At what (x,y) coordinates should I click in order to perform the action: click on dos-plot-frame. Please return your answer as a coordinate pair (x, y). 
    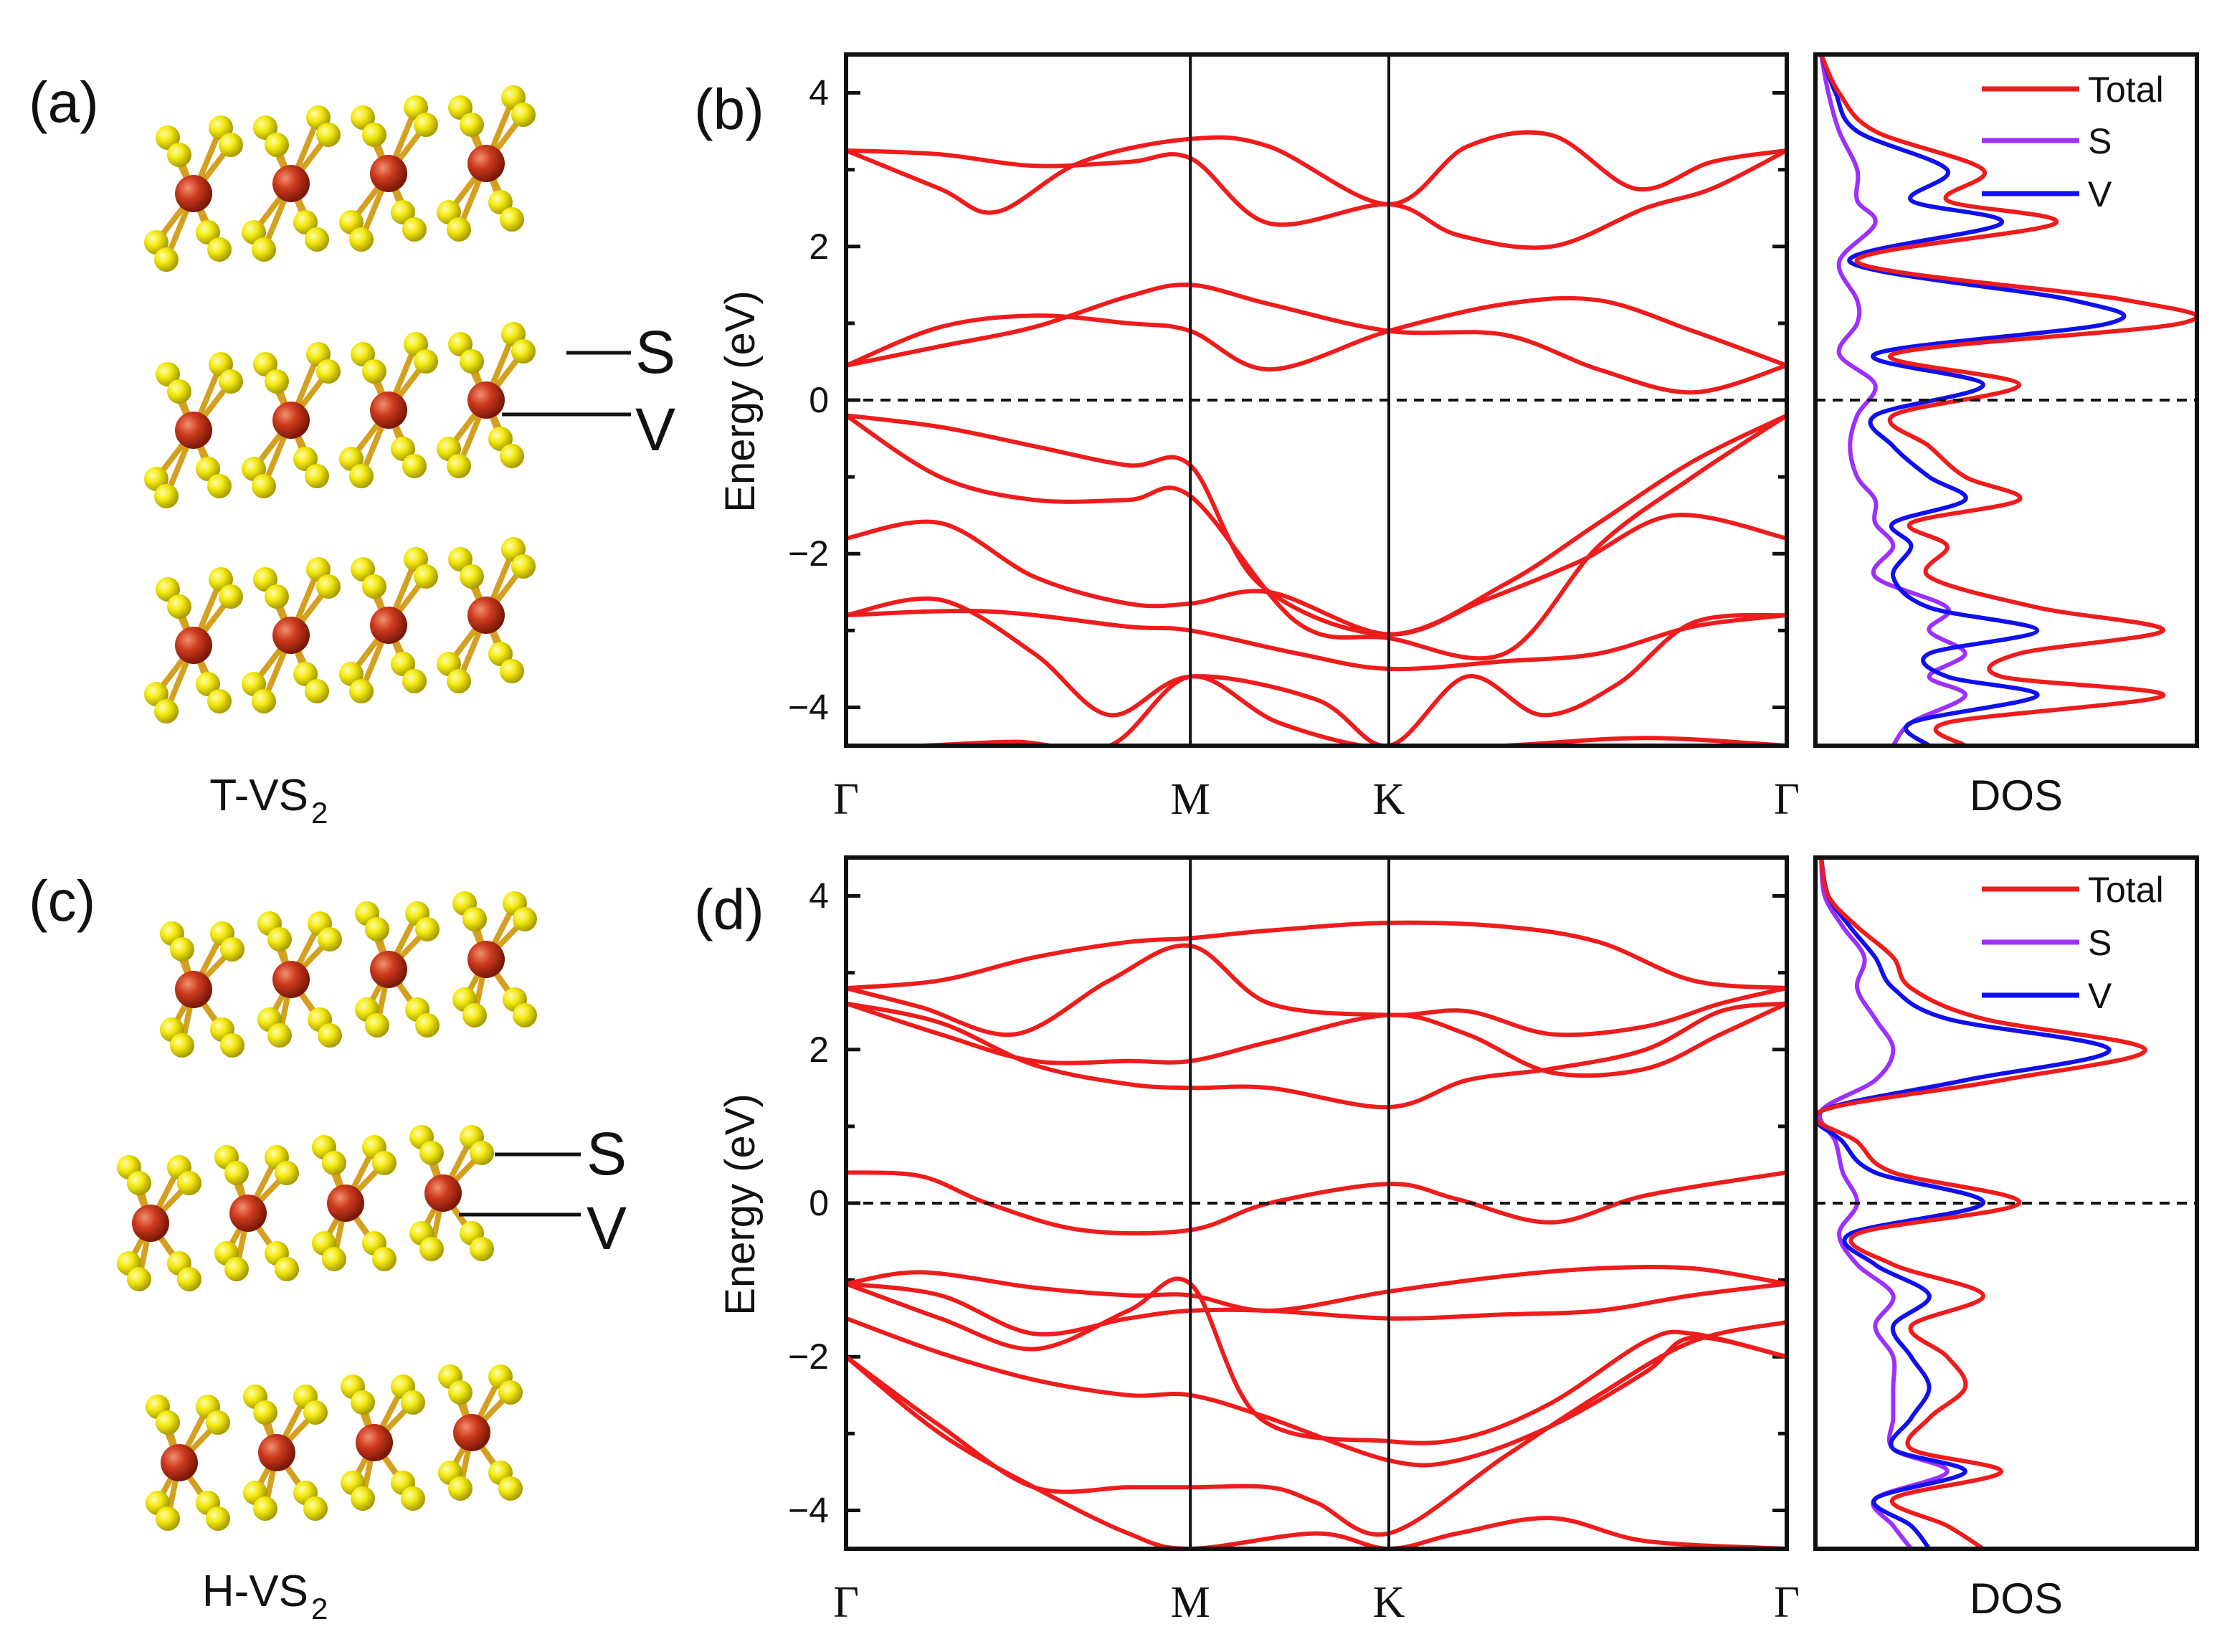
    Looking at the image, I should click on (2006, 400).